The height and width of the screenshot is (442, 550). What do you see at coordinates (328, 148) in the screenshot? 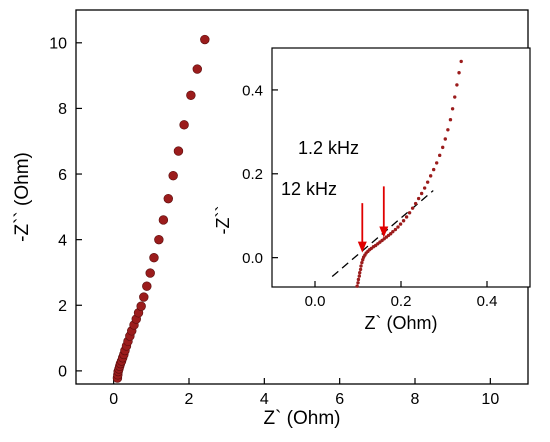
I see `annotation-label-1-2khz: 1.2 kHz` at bounding box center [328, 148].